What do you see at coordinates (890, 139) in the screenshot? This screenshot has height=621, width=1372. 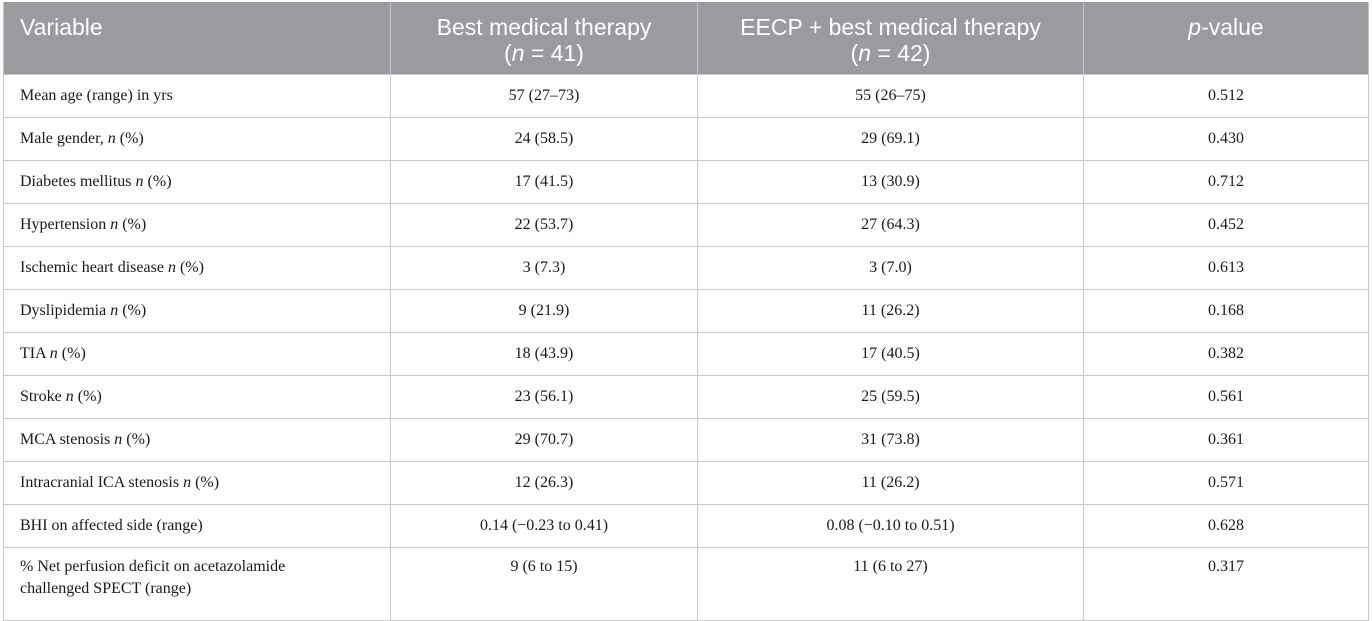 I see `cell-eecp: 29 (69.1)` at bounding box center [890, 139].